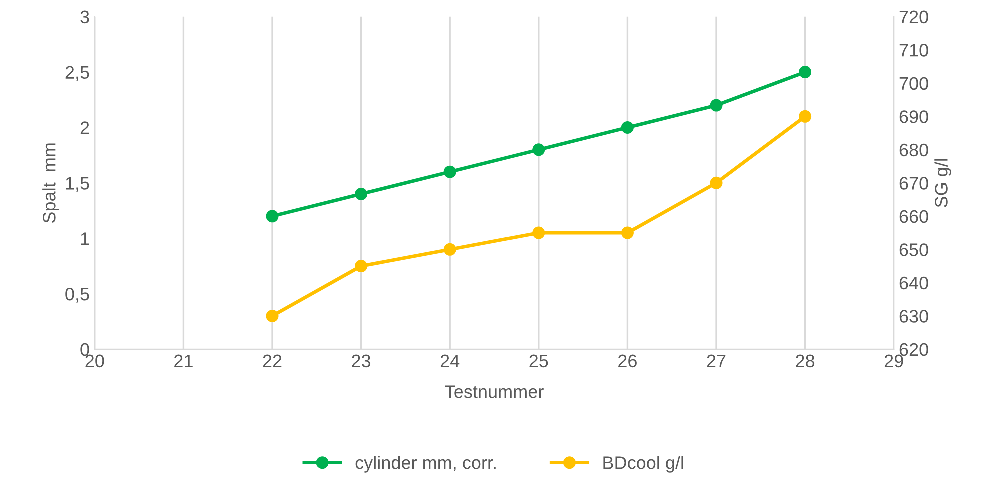 The height and width of the screenshot is (482, 999). Describe the element at coordinates (78, 184) in the screenshot. I see `y-tick-label: 1,5` at that location.